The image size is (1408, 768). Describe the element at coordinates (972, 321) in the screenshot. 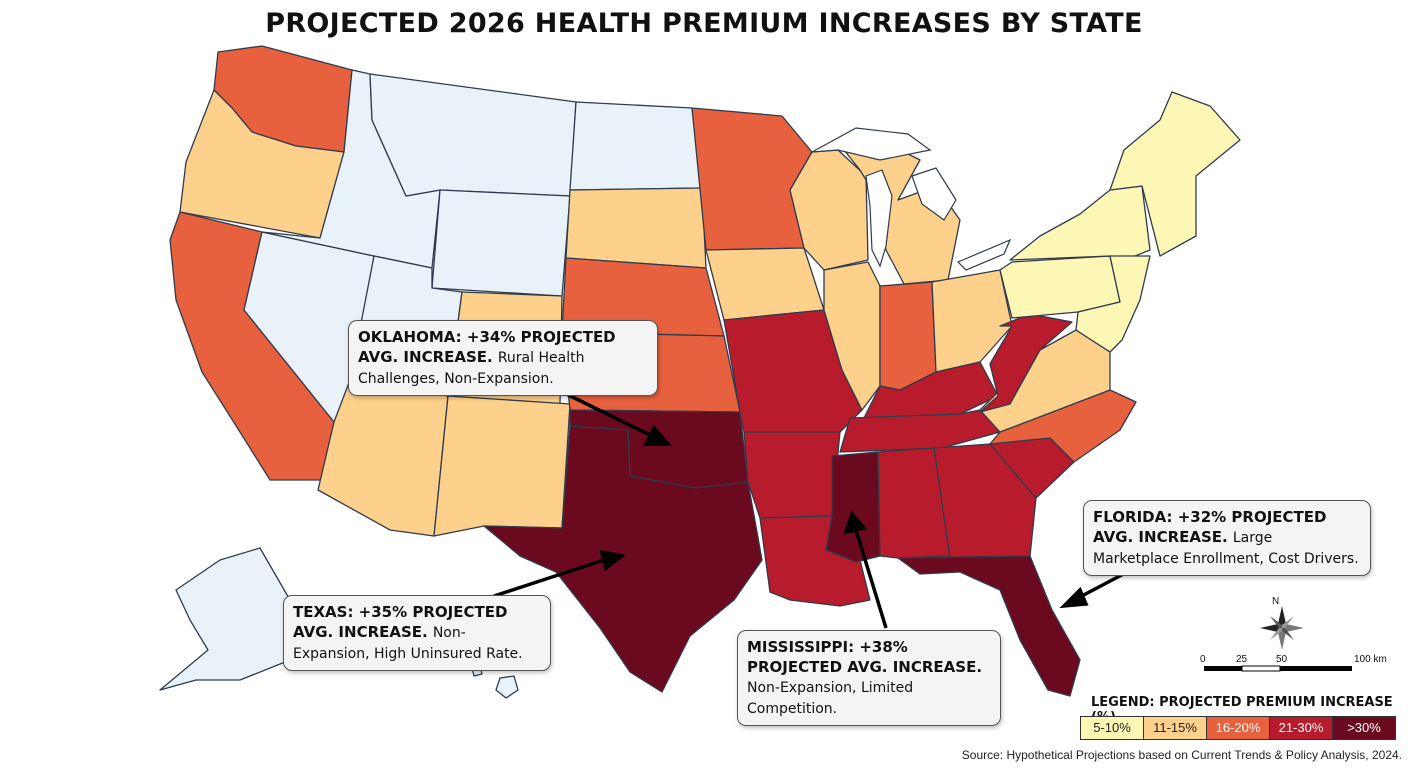

I see `state-OH` at that location.